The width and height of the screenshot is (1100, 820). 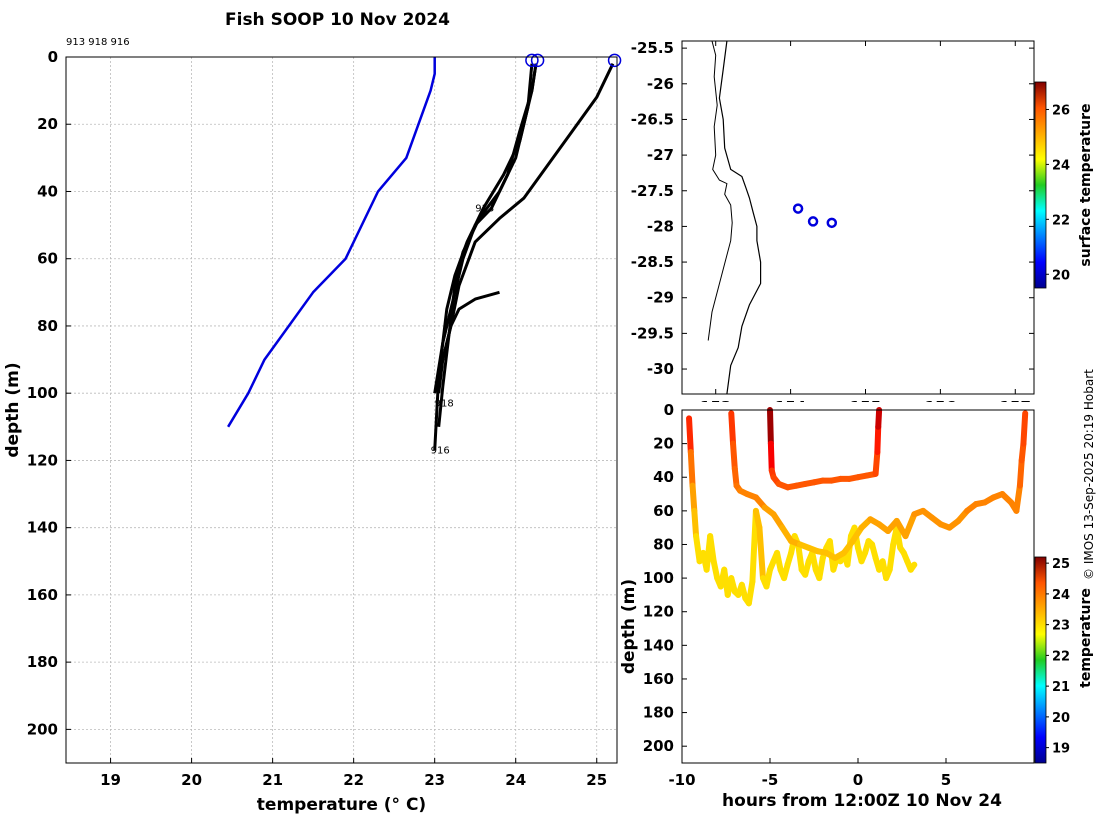 What do you see at coordinates (353, 780) in the screenshot?
I see `x-tick-label: 22` at bounding box center [353, 780].